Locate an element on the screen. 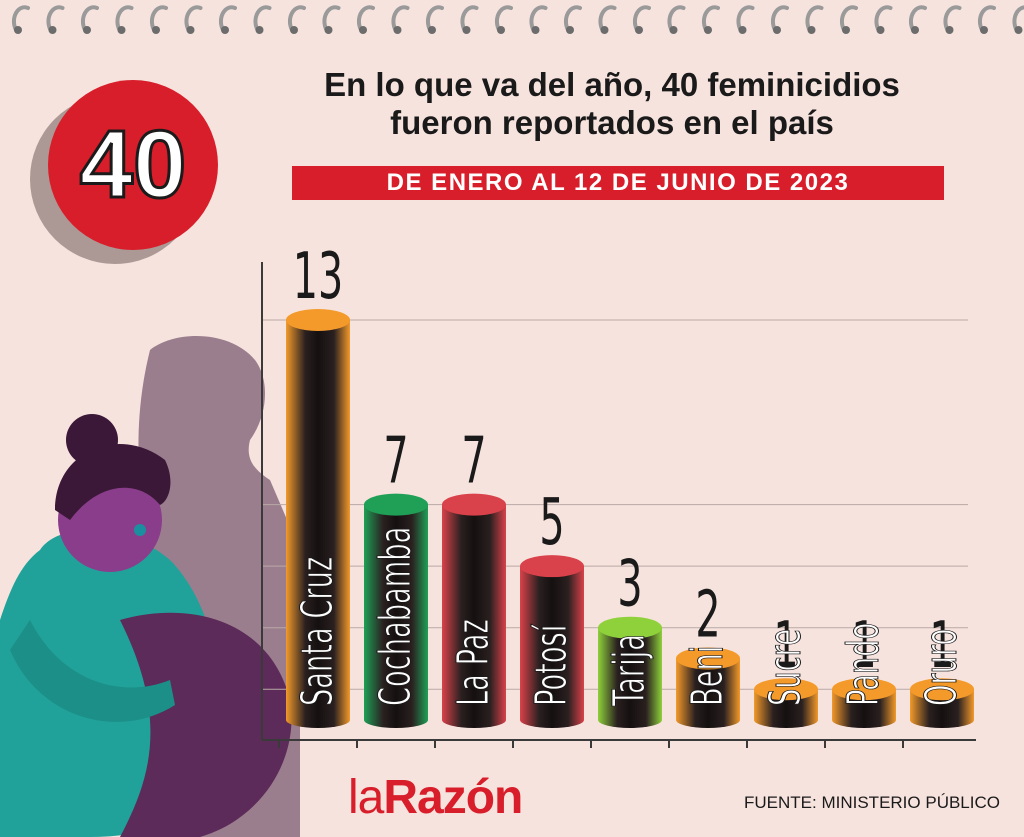 The image size is (1024, 837). woman-hair-bun is located at coordinates (92, 440).